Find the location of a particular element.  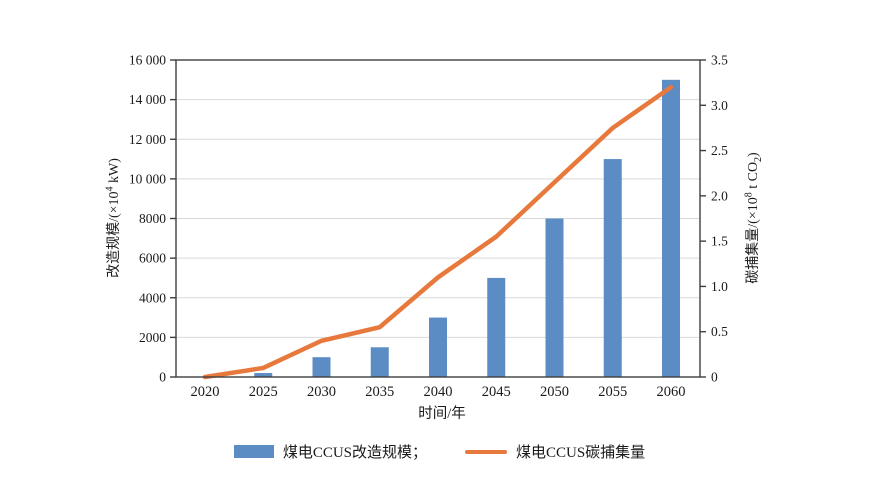

legend: 煤电CCUS改造规模； 煤电CCUS碳捕集量 is located at coordinates (439, 451).